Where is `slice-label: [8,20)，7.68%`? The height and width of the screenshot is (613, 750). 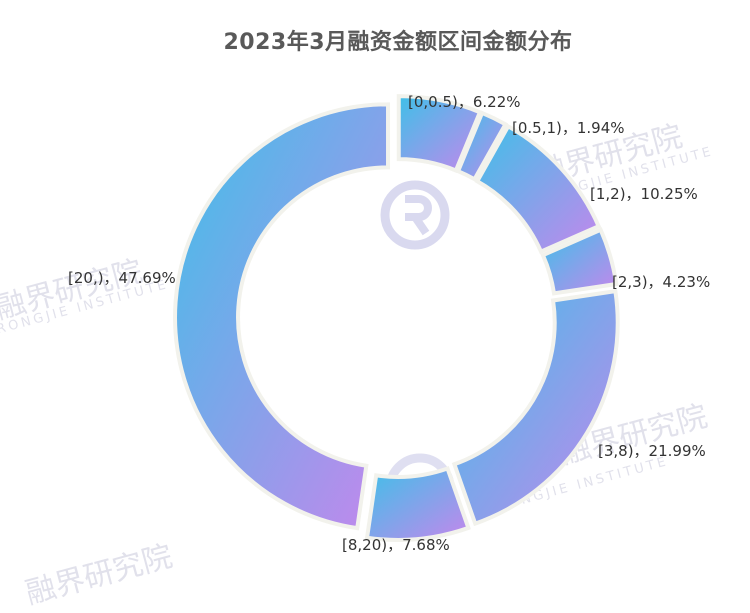 slice-label: [8,20)，7.68% is located at coordinates (396, 545).